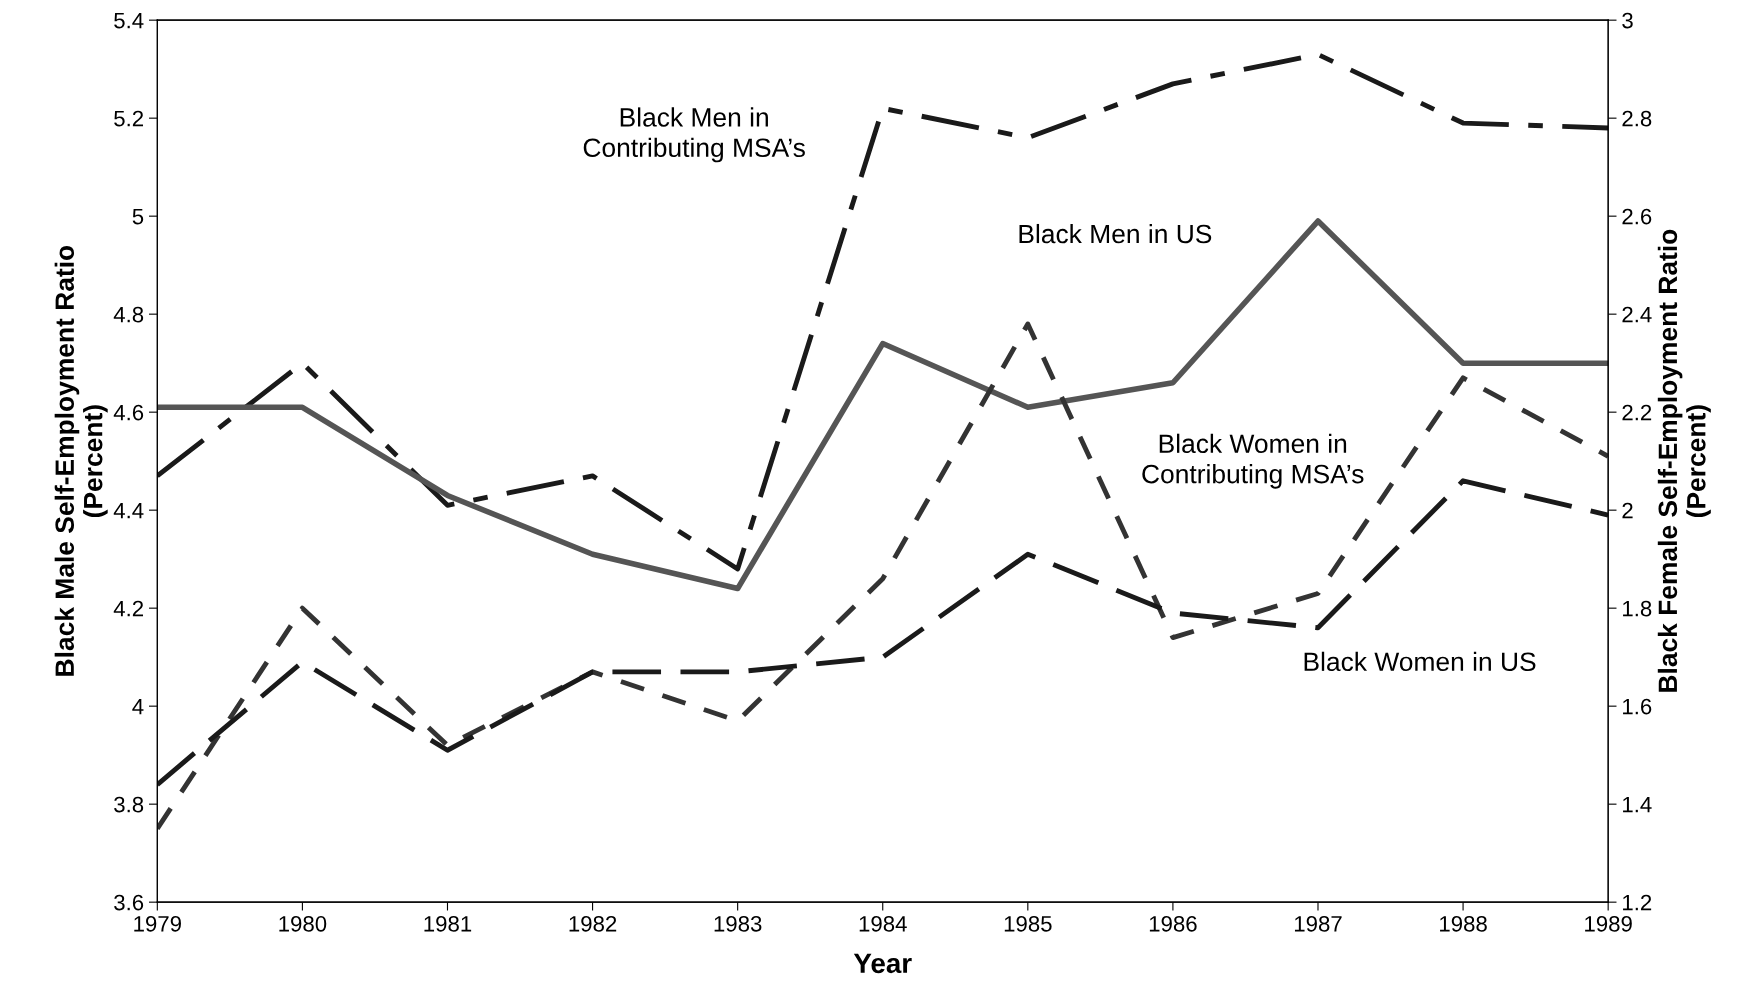 Image resolution: width=1748 pixels, height=1008 pixels. What do you see at coordinates (138, 216) in the screenshot?
I see `y-tick-label: 5` at bounding box center [138, 216].